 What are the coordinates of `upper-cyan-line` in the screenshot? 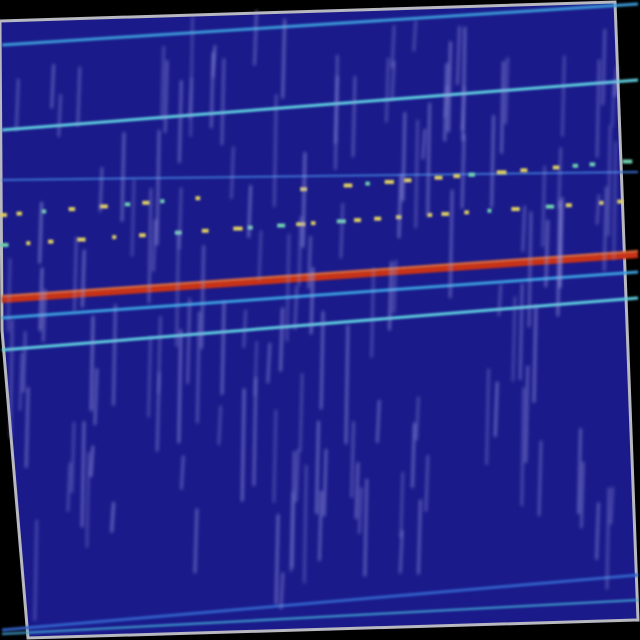 It's located at (320, 105).